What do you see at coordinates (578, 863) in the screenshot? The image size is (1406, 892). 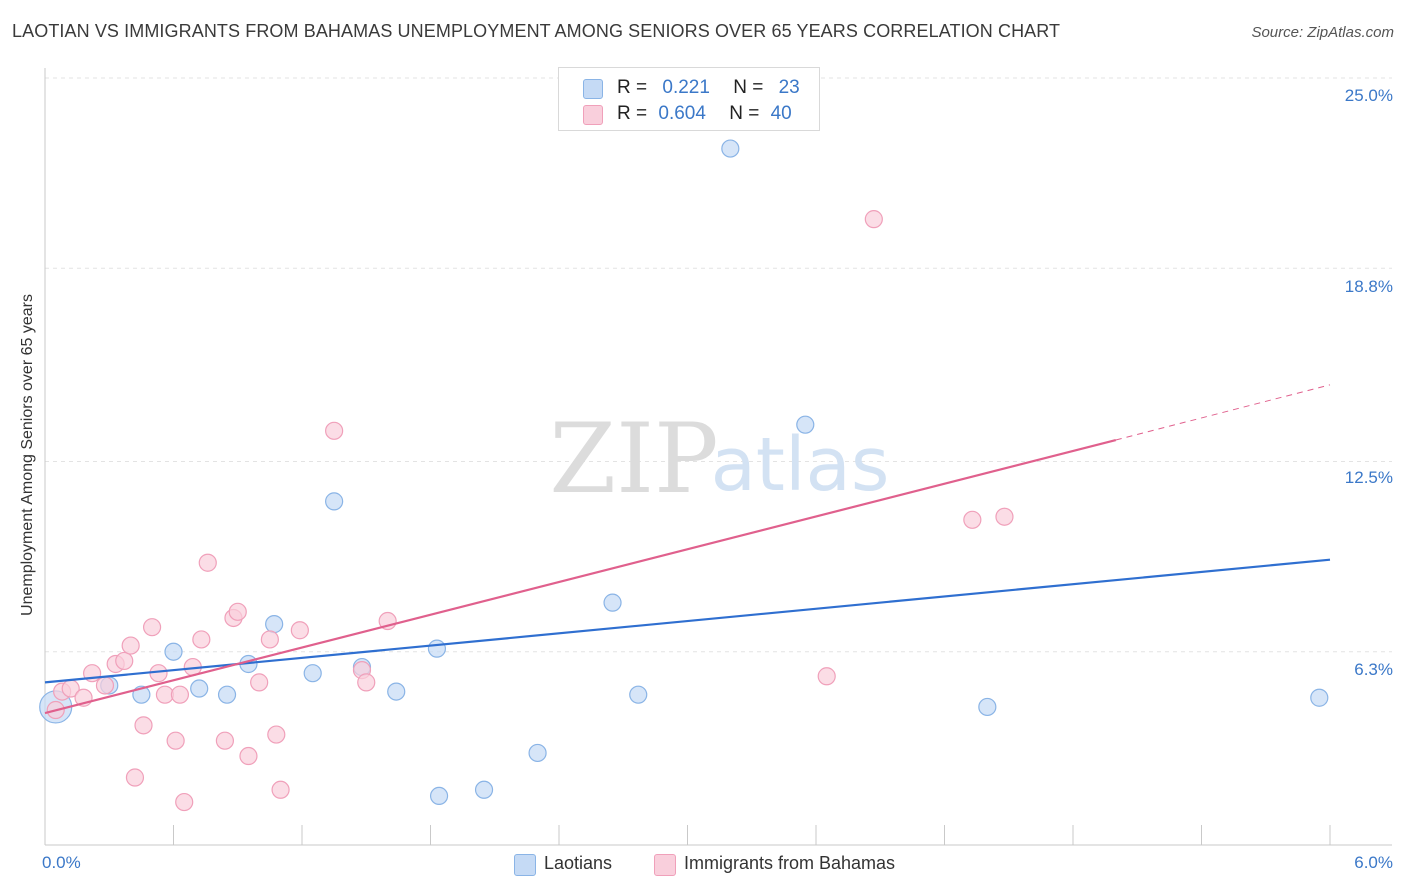 I see `legend-label: Laotians` at bounding box center [578, 863].